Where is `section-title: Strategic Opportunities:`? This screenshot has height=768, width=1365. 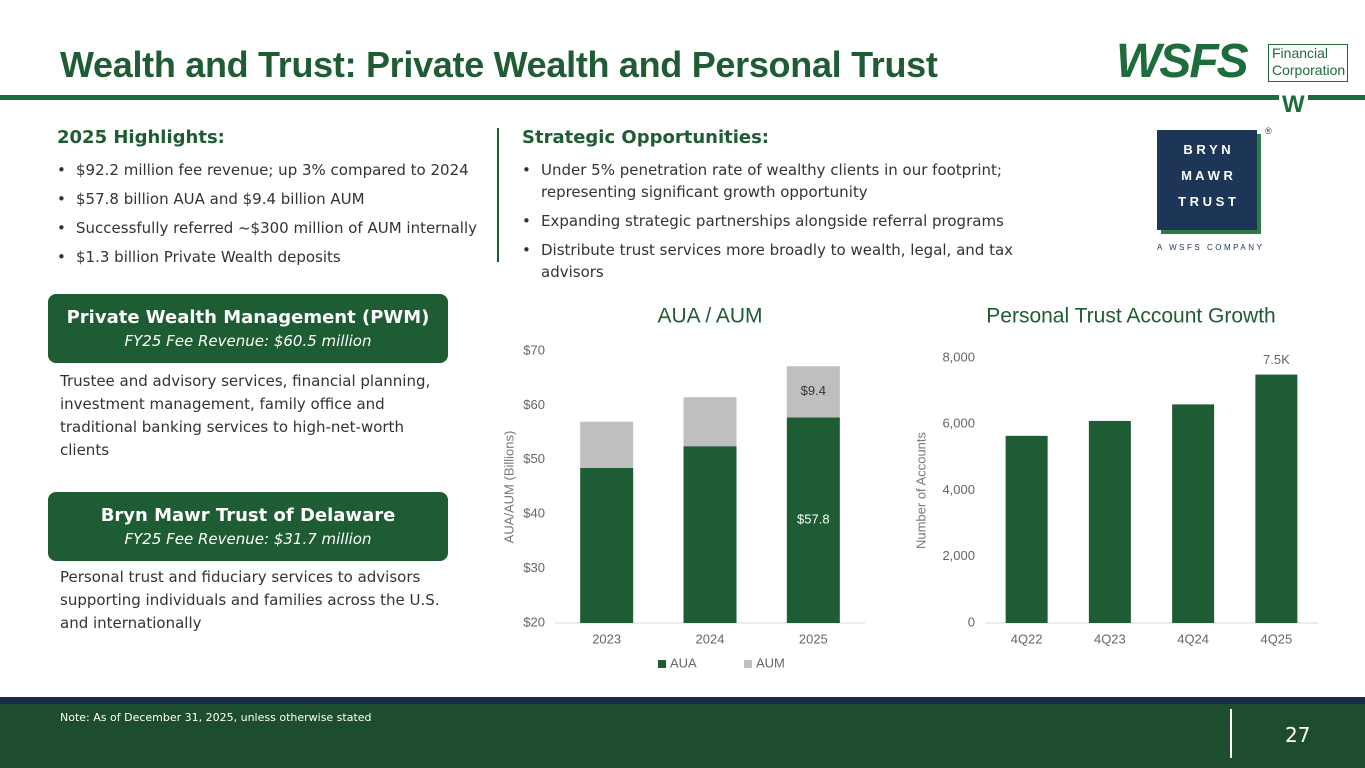 section-title: Strategic Opportunities: is located at coordinates (646, 137).